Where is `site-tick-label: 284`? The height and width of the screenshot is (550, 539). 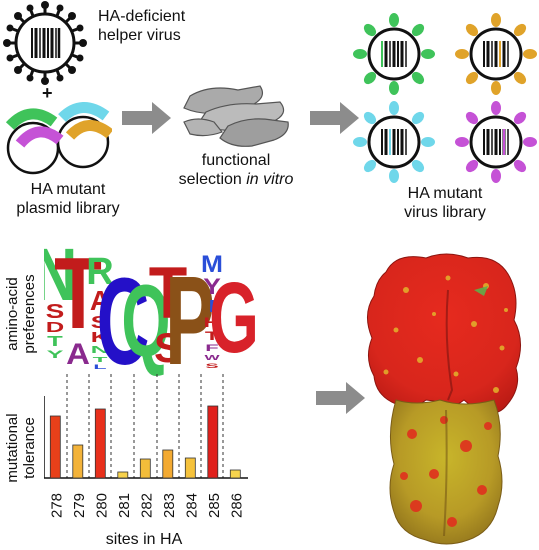 site-tick-label: 284 is located at coordinates (191, 505).